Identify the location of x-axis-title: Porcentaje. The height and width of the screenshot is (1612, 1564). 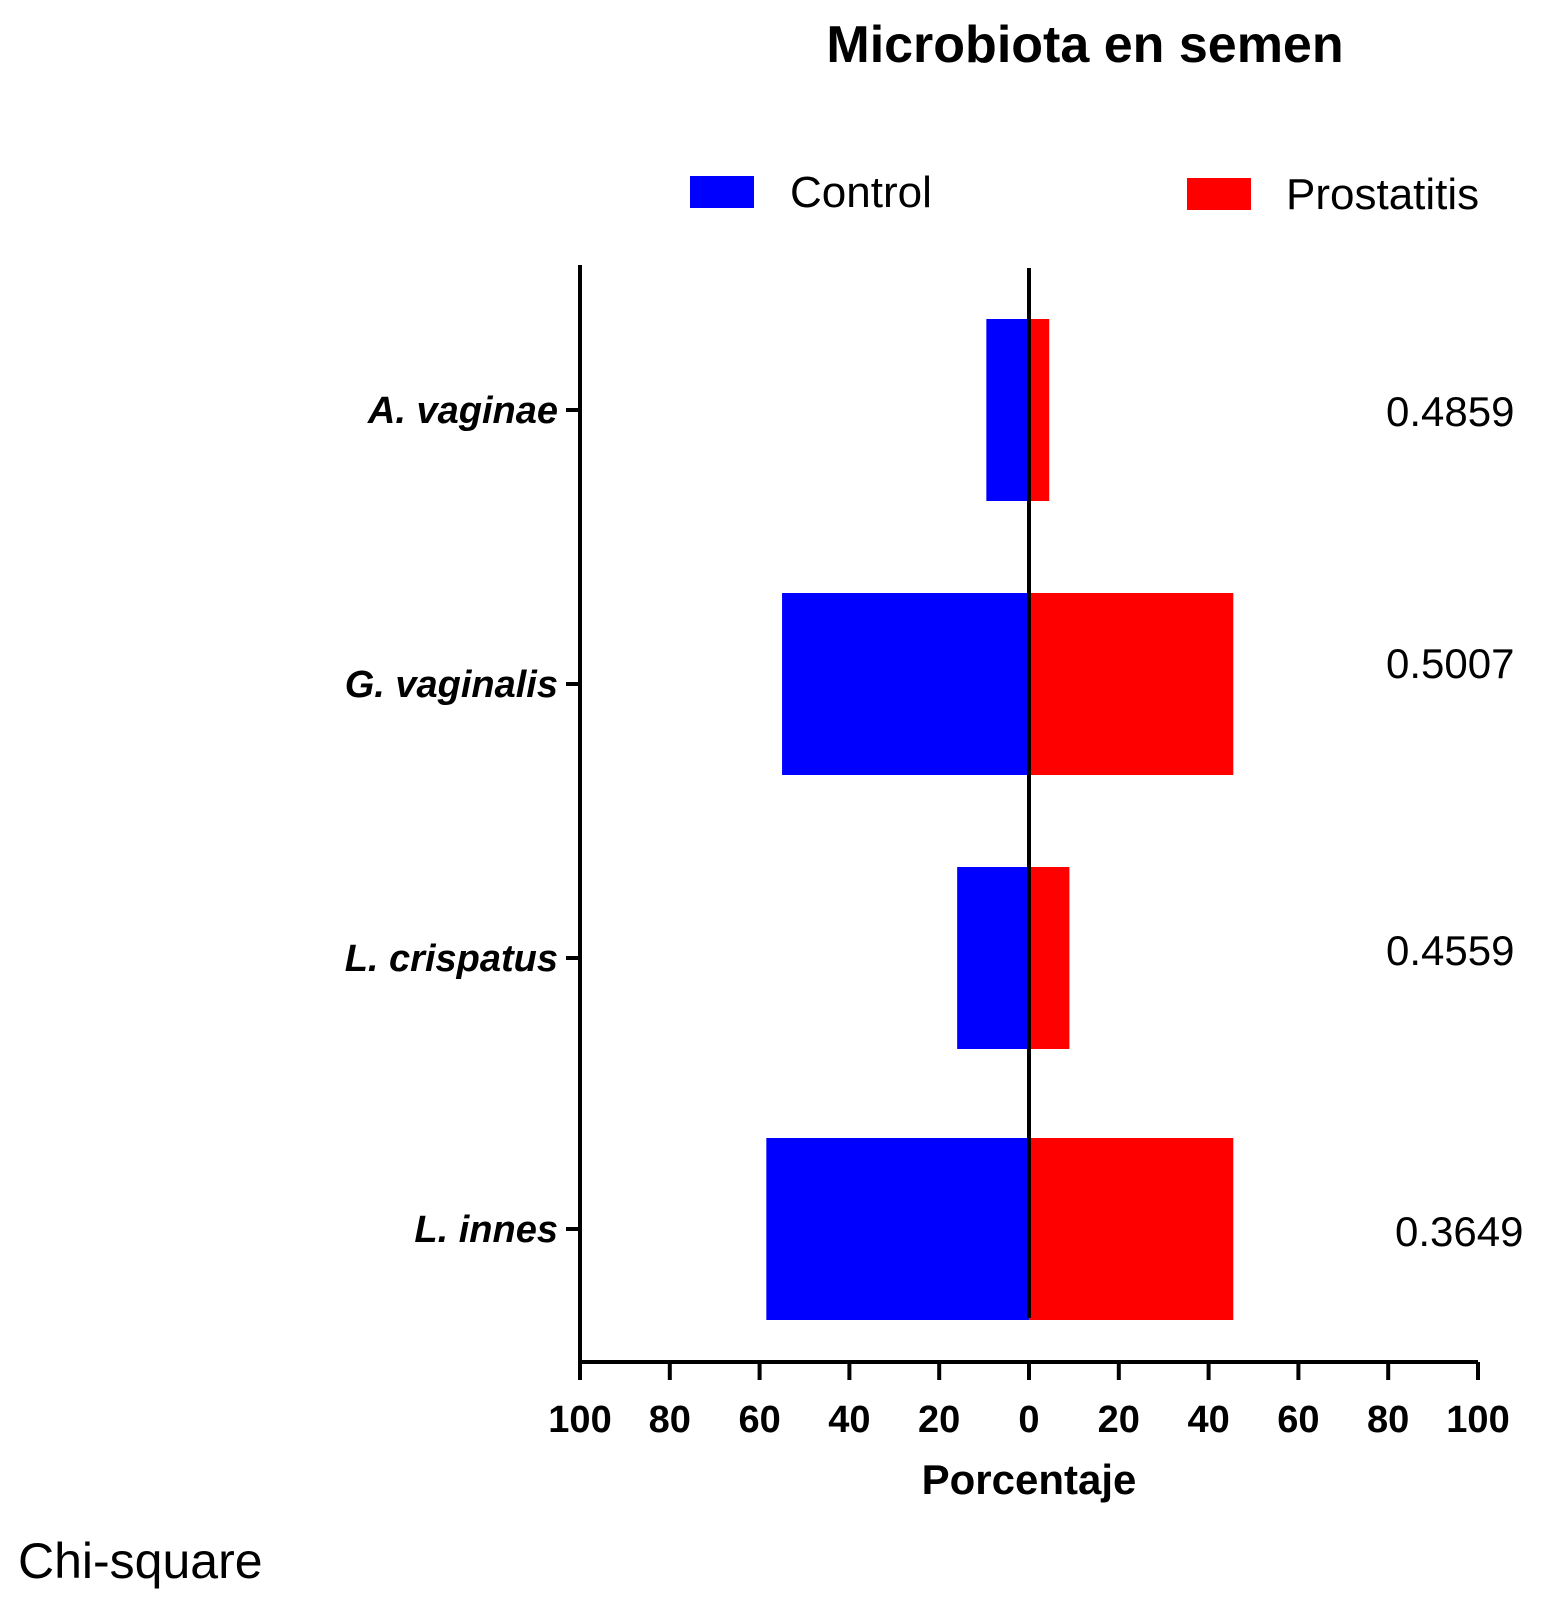
(1029, 1479).